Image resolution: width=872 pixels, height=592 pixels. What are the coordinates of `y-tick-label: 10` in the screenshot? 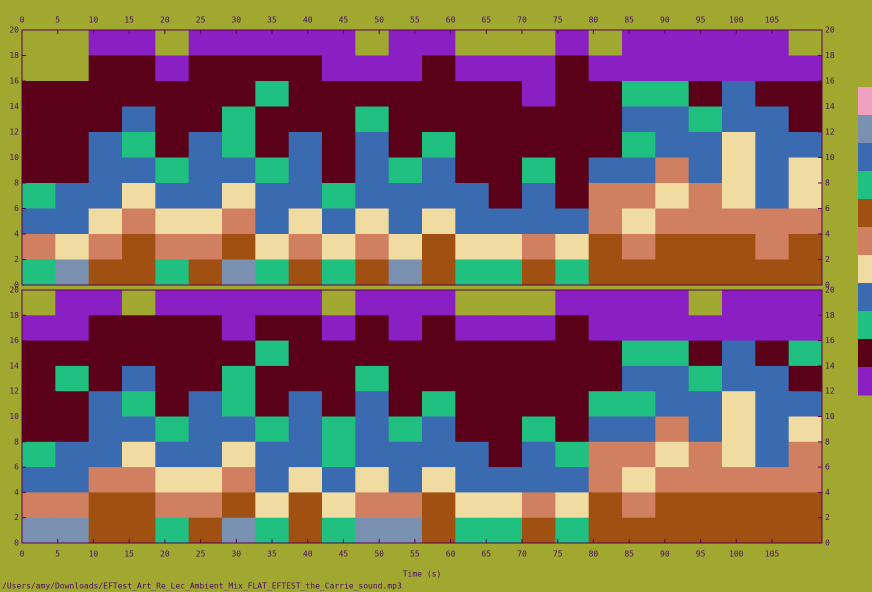 It's located at (830, 416).